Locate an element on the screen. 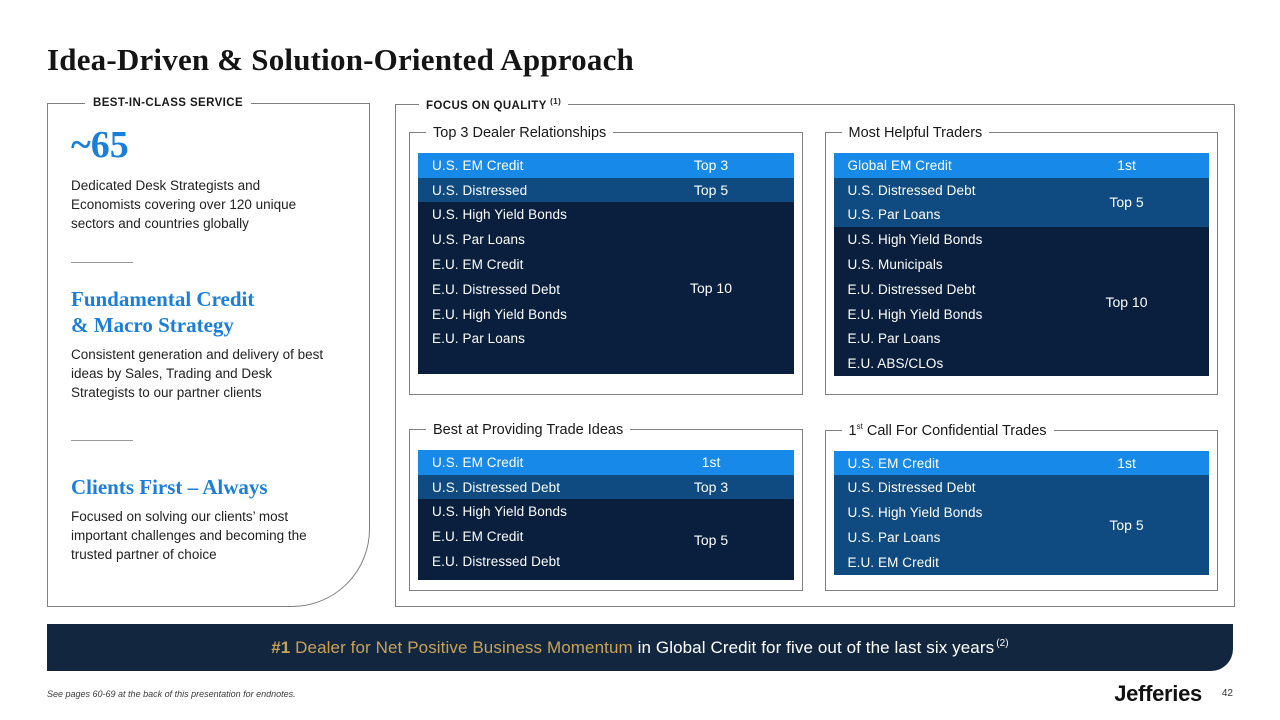 This screenshot has width=1280, height=720. page-number: 42 is located at coordinates (1227, 693).